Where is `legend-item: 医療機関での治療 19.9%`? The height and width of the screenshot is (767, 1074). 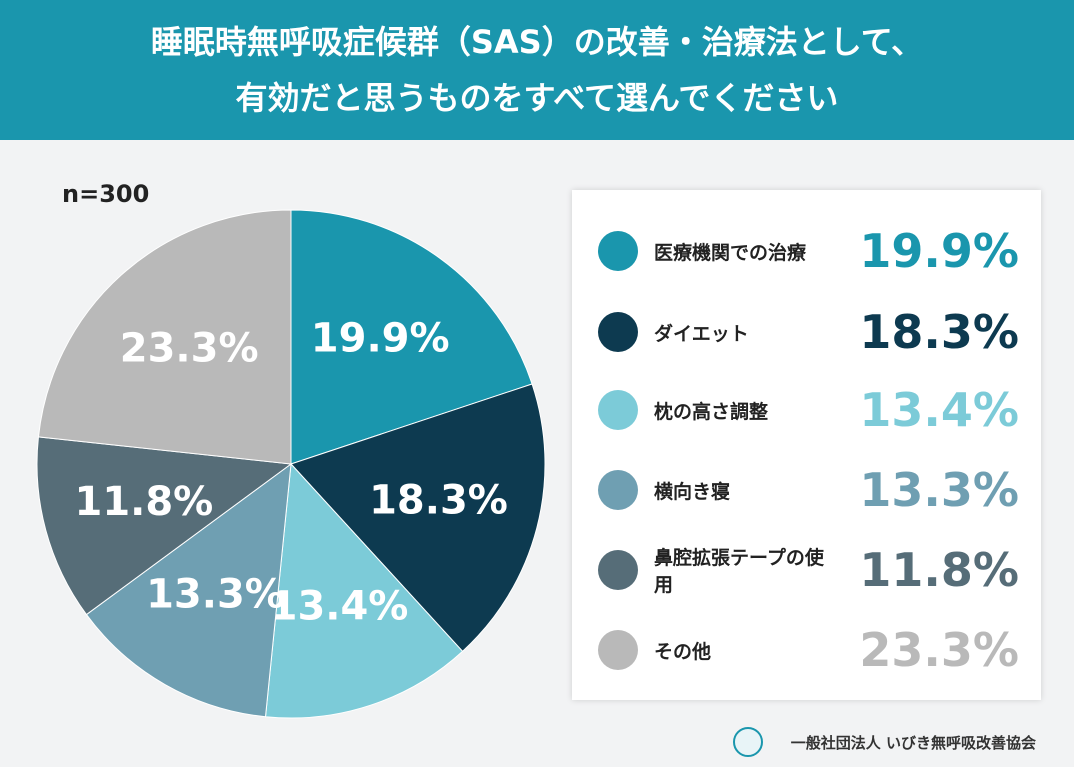
legend-item: 医療機関での治療 19.9% is located at coordinates (806, 251).